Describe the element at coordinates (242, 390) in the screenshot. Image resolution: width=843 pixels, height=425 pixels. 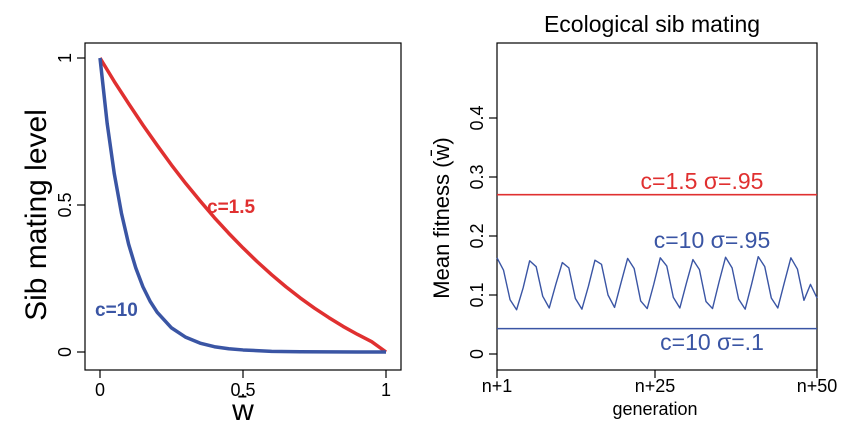
I see `left-x-ticklabel: 0.5` at that location.